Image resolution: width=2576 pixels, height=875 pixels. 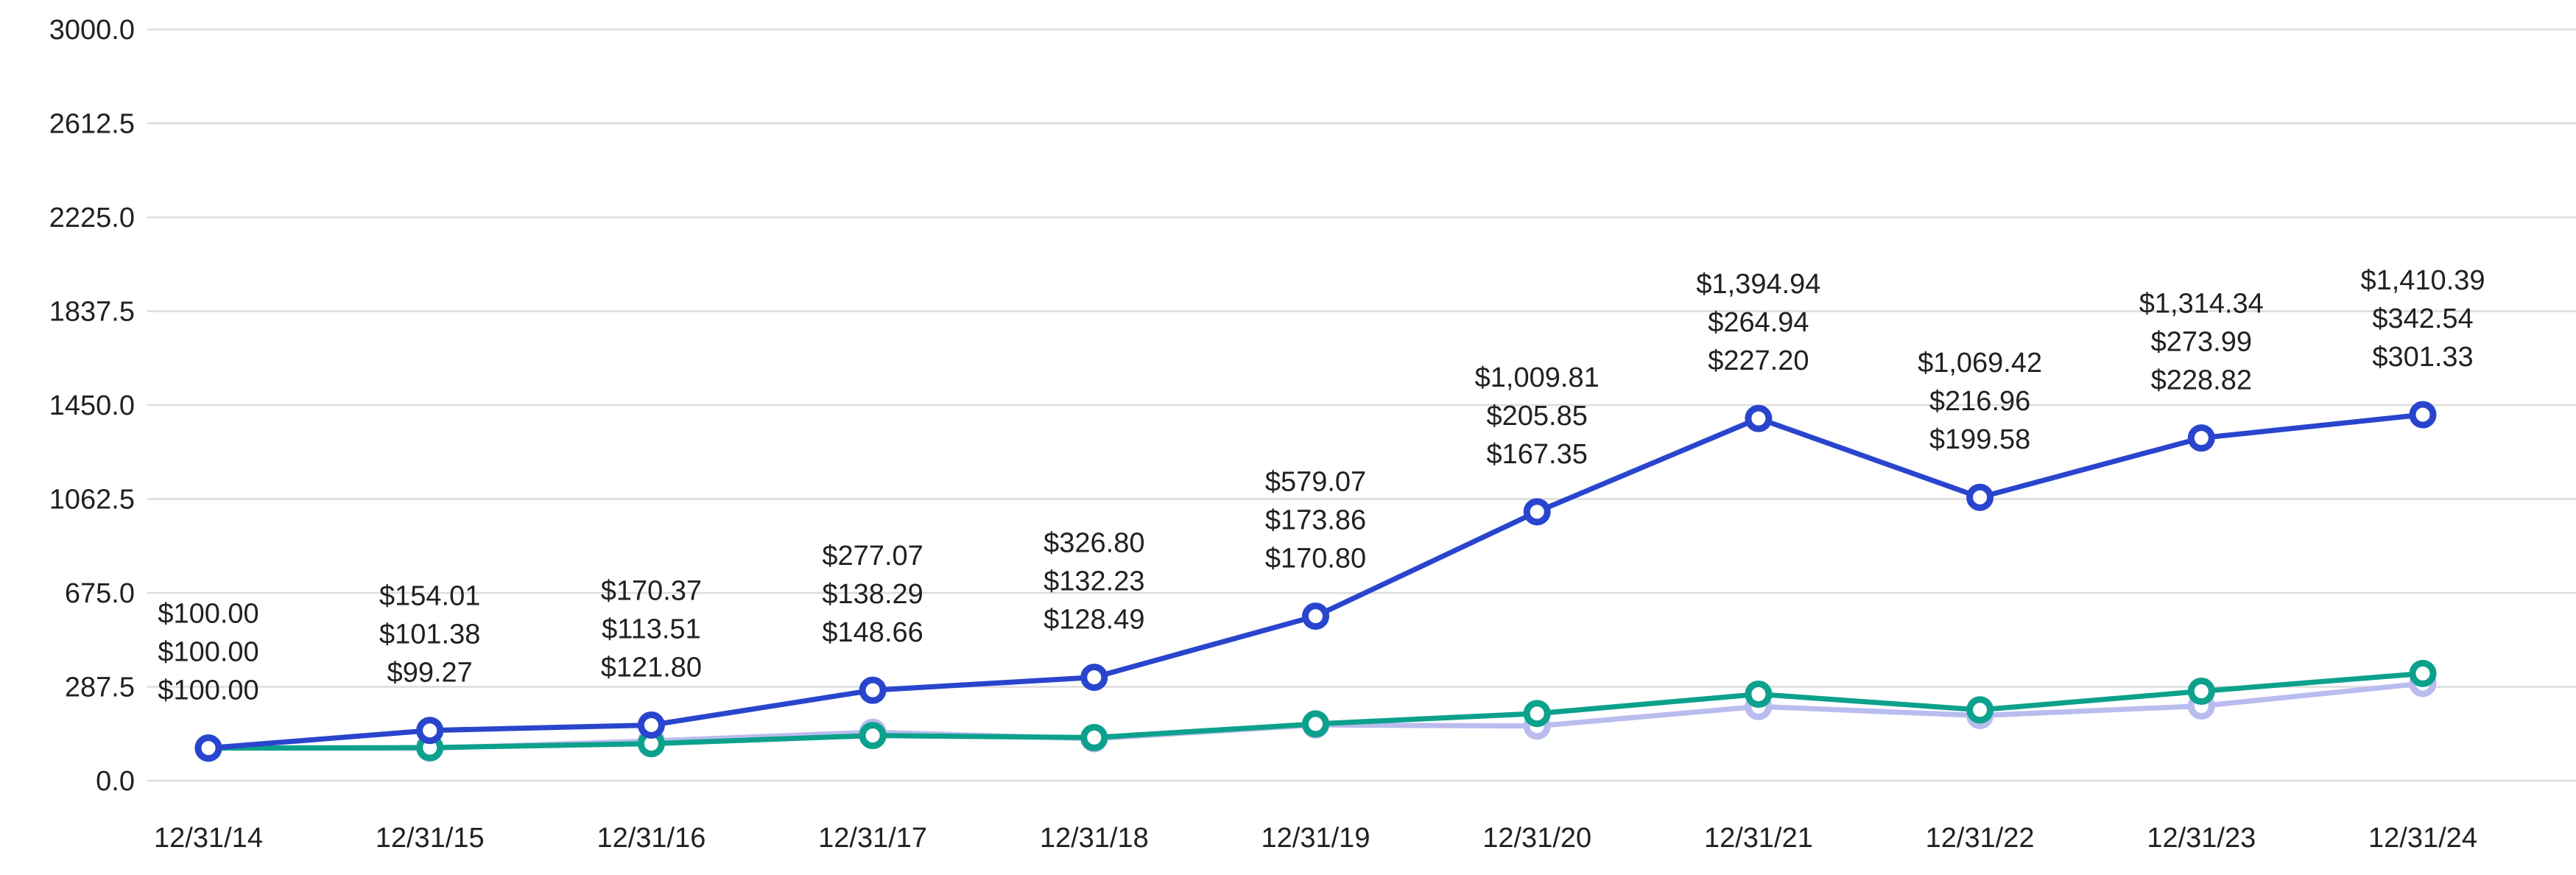 I want to click on x-axis-label: 12/31/21, so click(x=1758, y=838).